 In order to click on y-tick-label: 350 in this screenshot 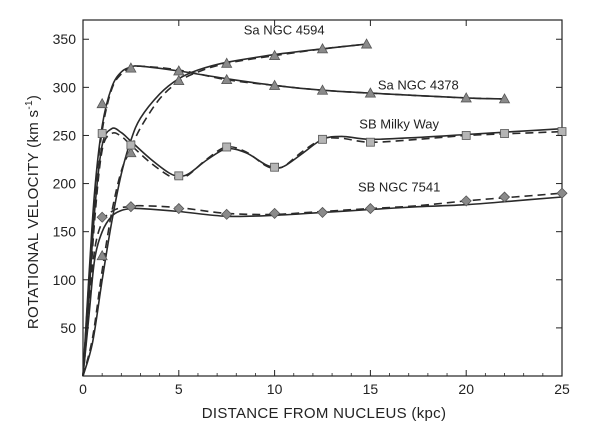, I will do `click(65, 39)`.